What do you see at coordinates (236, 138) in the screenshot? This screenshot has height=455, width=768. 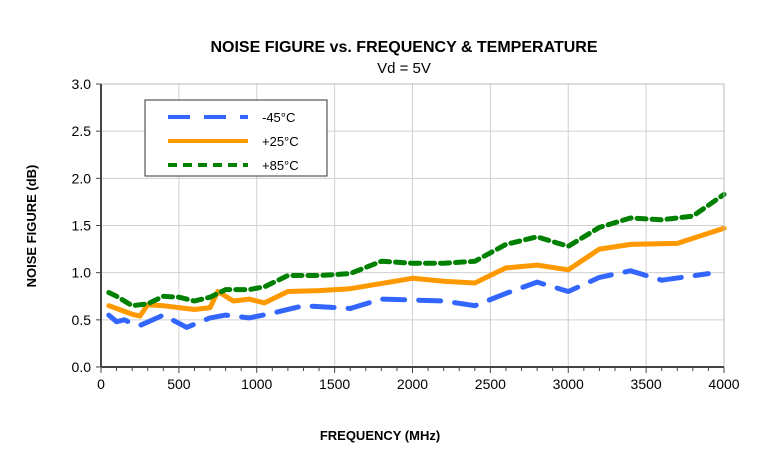 I see `legend: -45°C +25°C +85°C` at bounding box center [236, 138].